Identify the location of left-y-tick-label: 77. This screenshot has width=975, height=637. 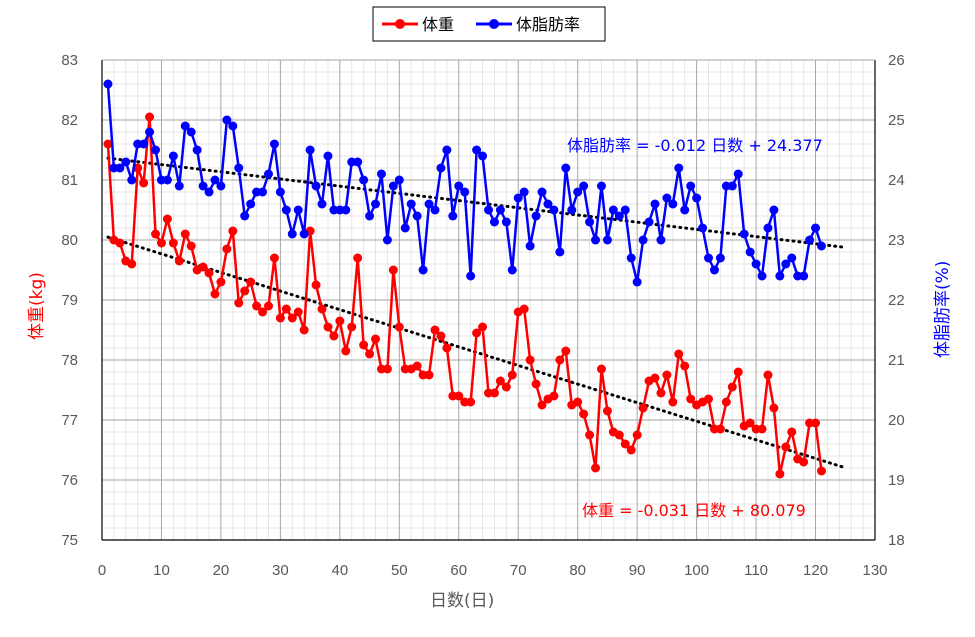
(69, 420).